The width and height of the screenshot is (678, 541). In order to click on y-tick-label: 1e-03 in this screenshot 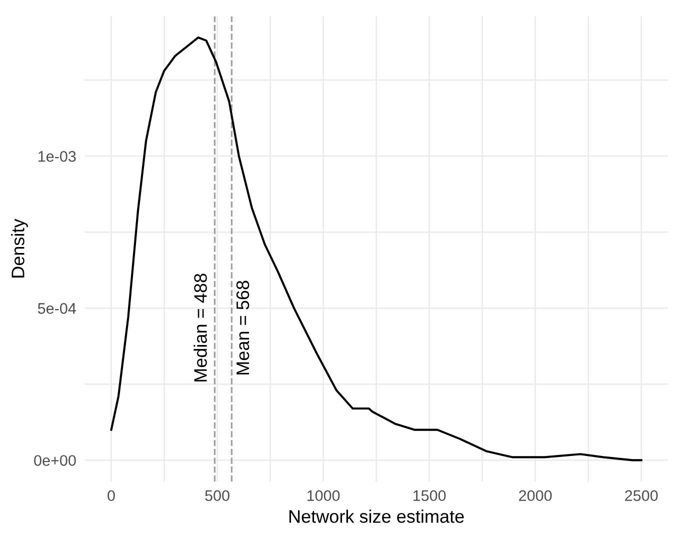, I will do `click(57, 156)`.